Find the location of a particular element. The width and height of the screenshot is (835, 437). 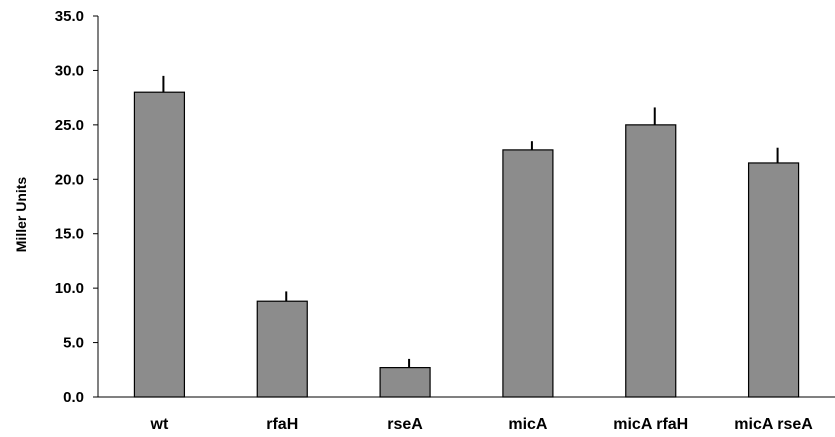

bar-mica is located at coordinates (528, 273).